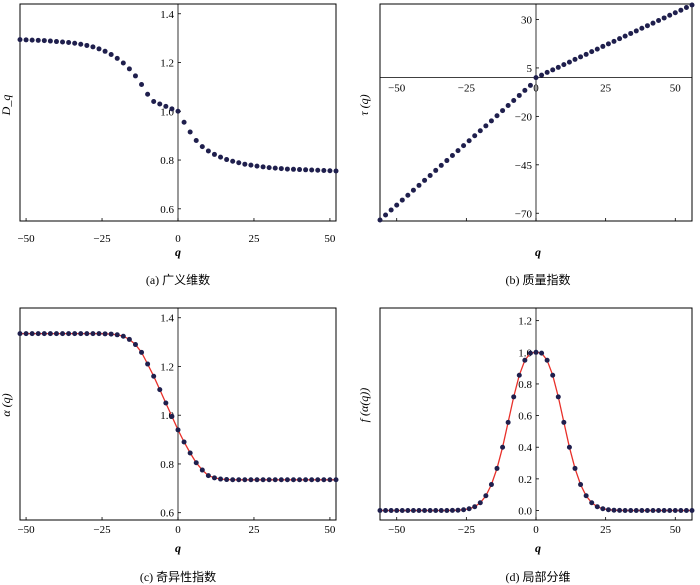 This screenshot has width=700, height=585. Describe the element at coordinates (525, 353) in the screenshot. I see `y-tick-label: 1.0` at that location.